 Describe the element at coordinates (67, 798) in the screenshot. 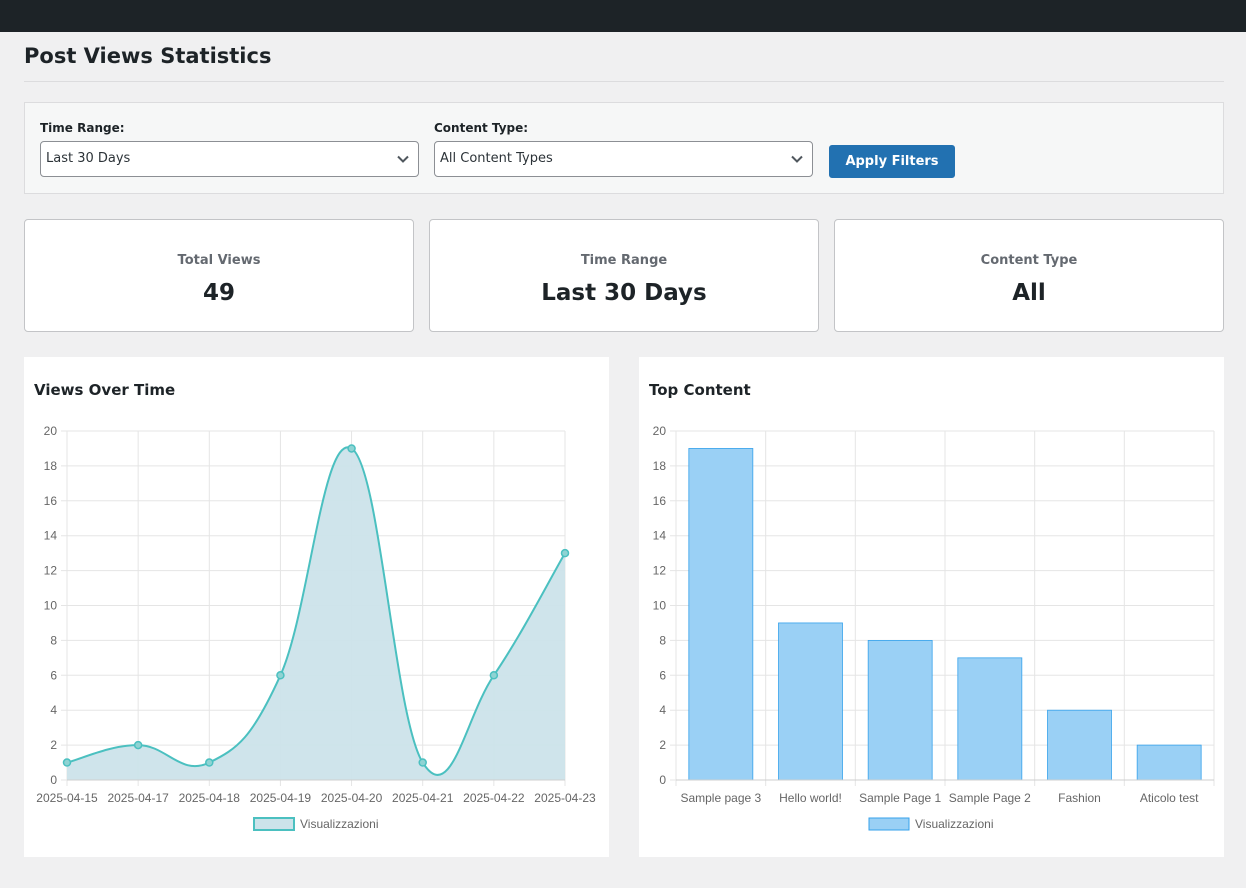

I see `x-tick-label: 2025-04-15` at that location.